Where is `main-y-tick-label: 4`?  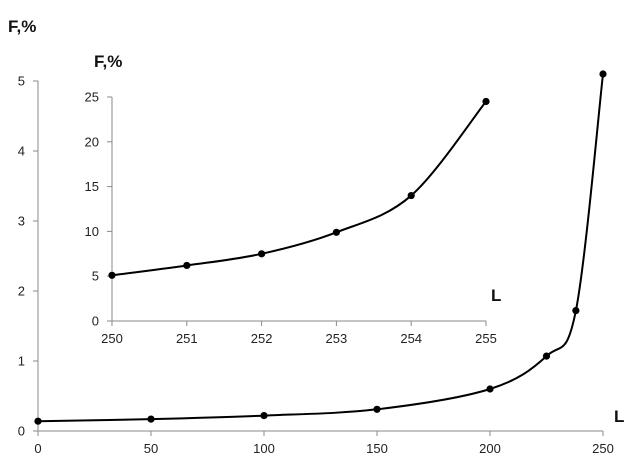
main-y-tick-label: 4 is located at coordinates (21, 151).